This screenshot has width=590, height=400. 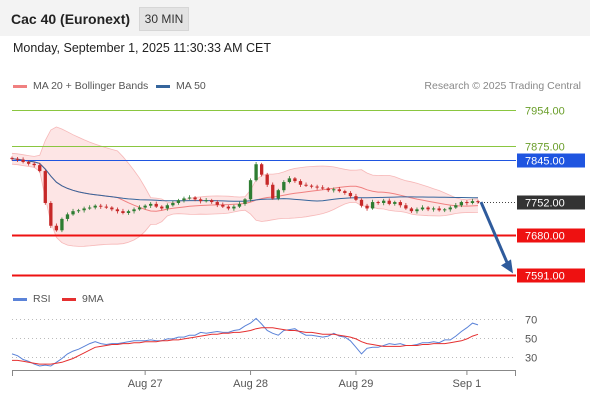 I want to click on legend-ma20: MA 20 + Bollinger Bands, so click(x=80, y=86).